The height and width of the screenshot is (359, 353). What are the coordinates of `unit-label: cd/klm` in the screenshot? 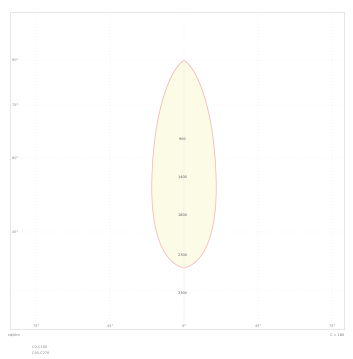 It's located at (14, 335).